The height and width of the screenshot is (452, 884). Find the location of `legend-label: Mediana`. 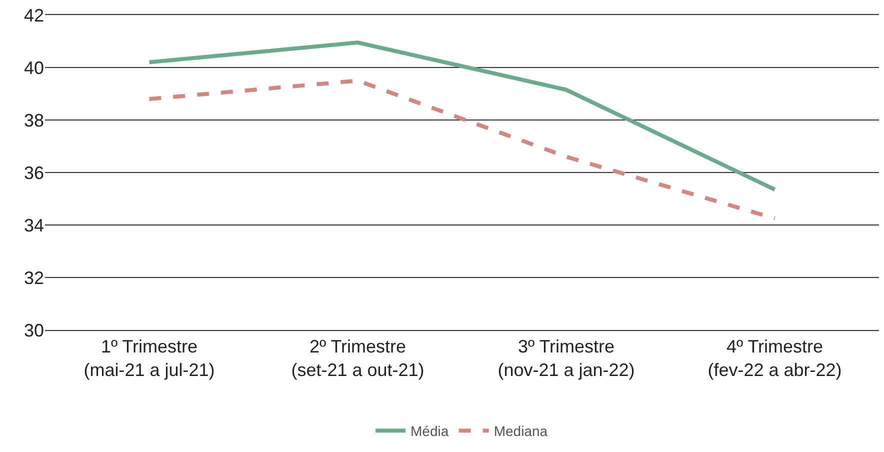

legend-label: Mediana is located at coordinates (521, 431).